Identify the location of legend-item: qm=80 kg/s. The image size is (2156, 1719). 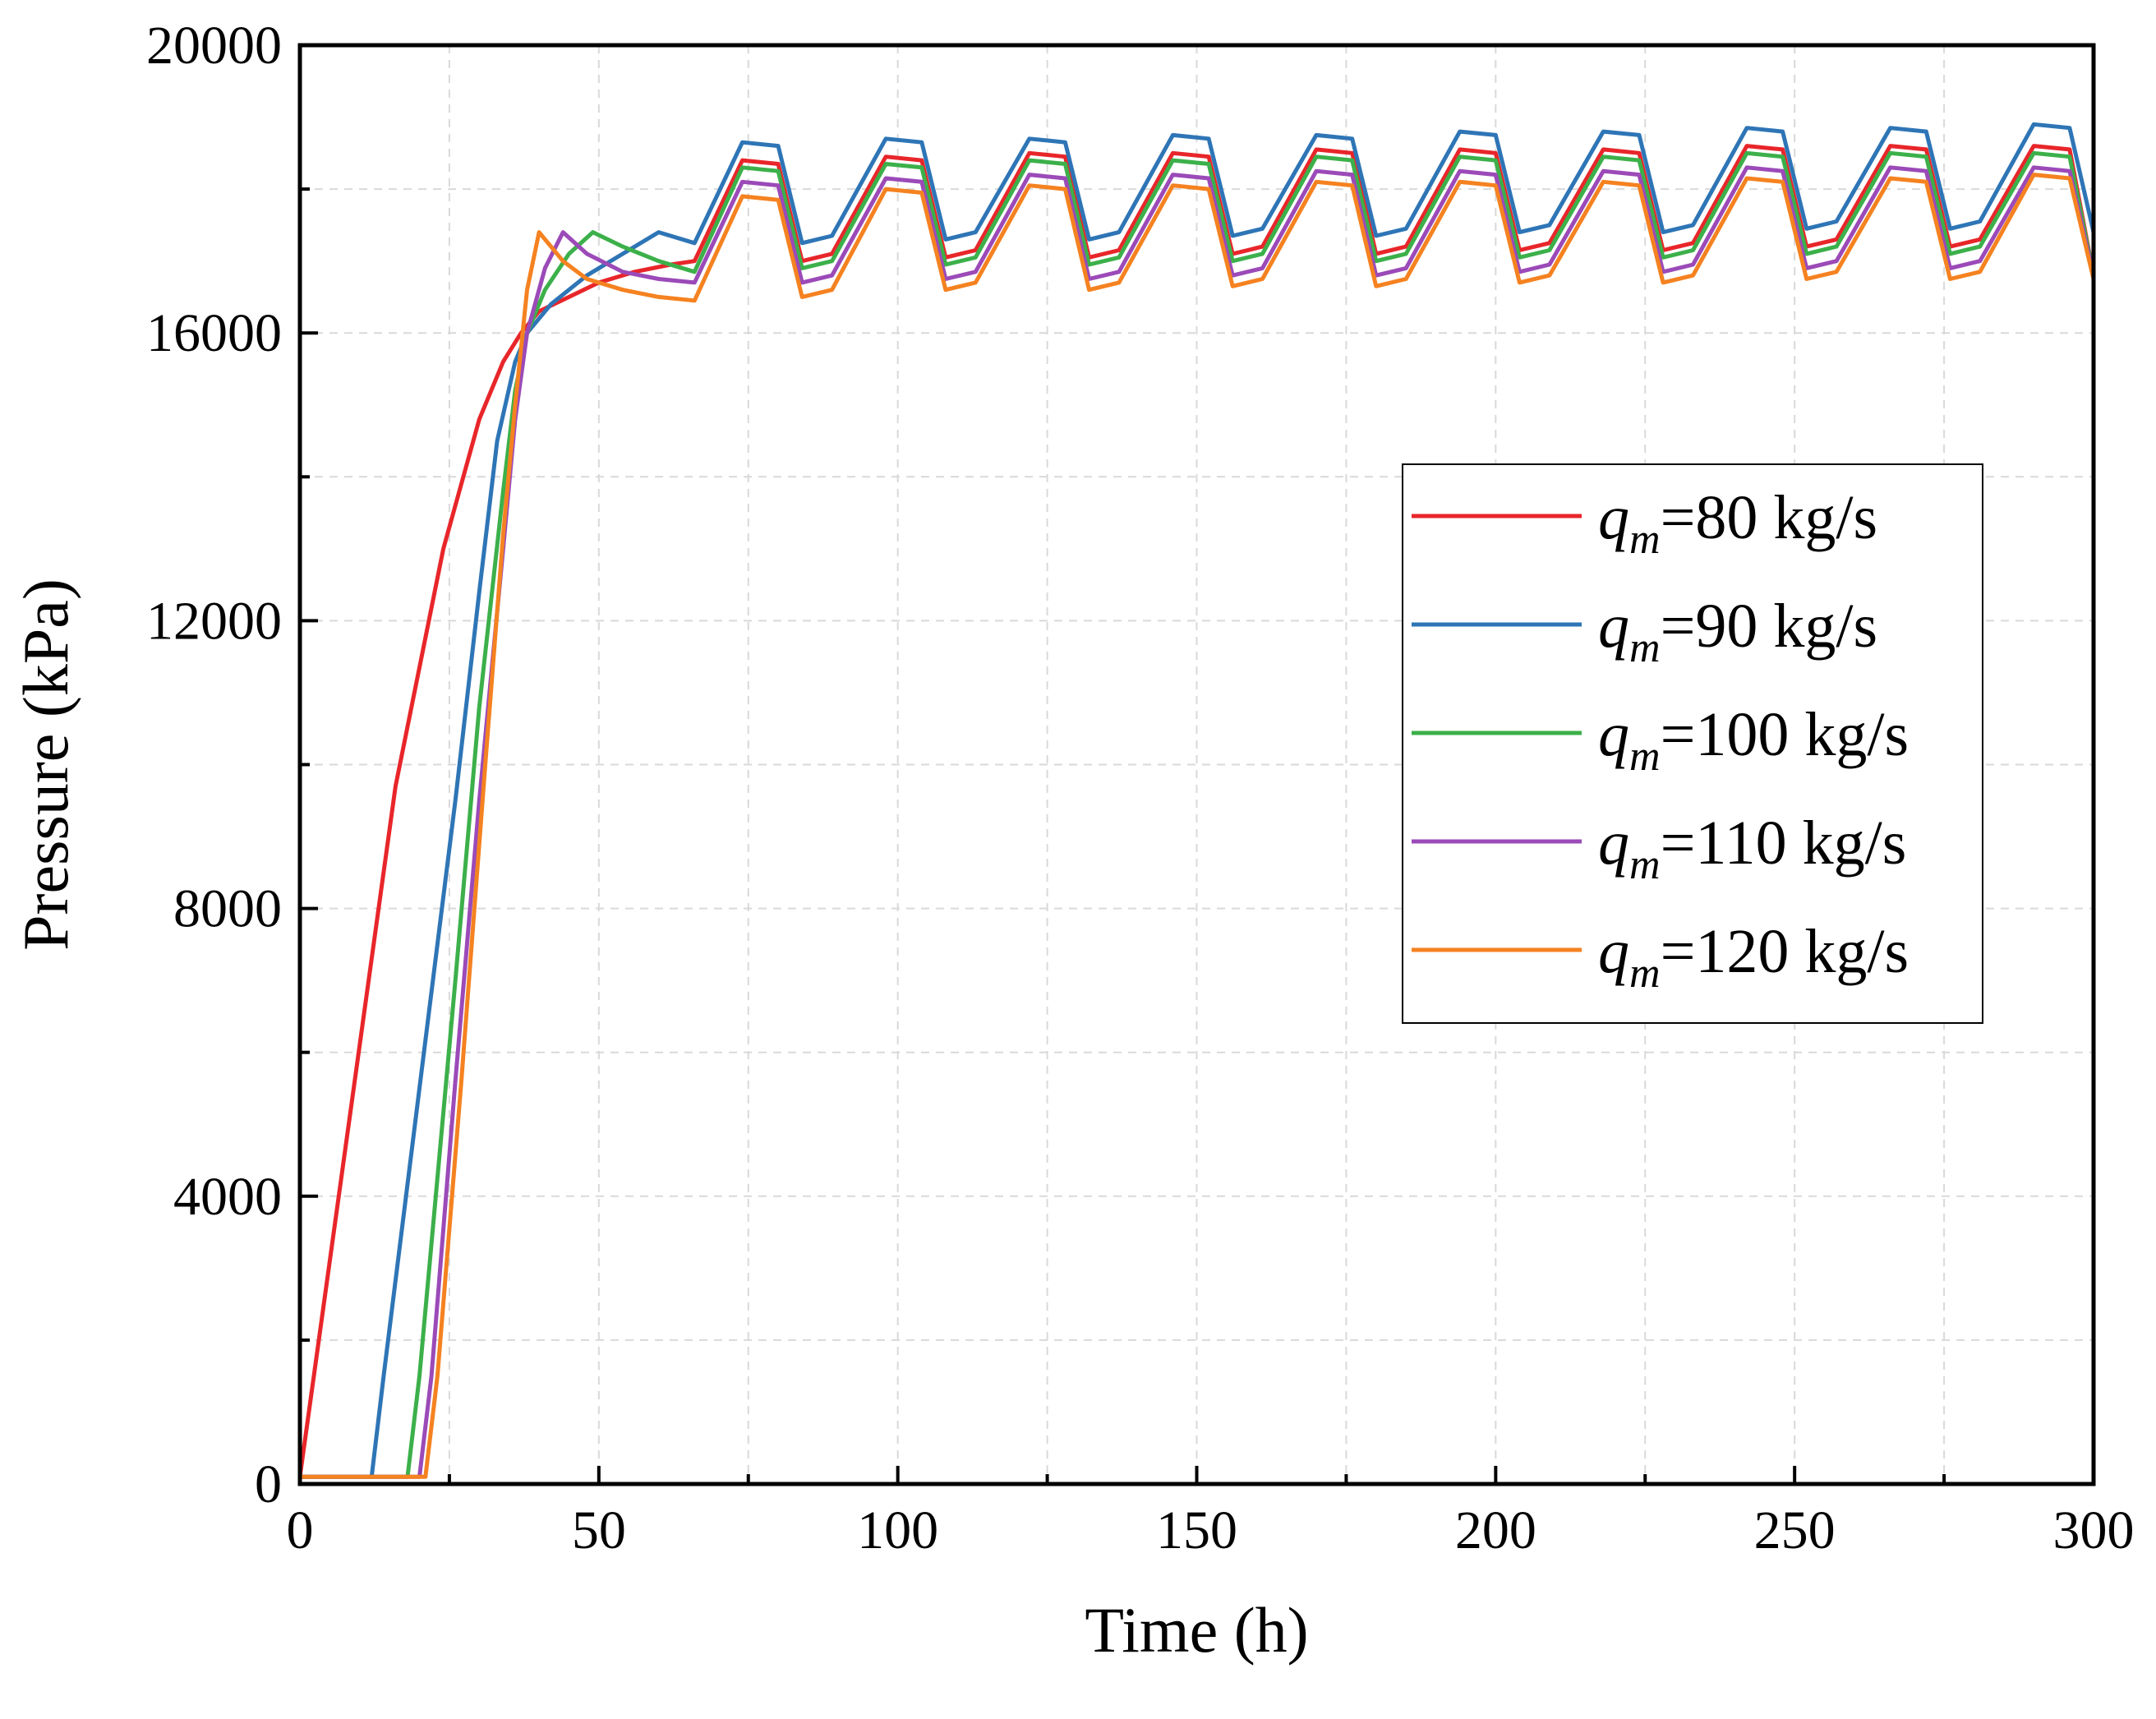
(1644, 523).